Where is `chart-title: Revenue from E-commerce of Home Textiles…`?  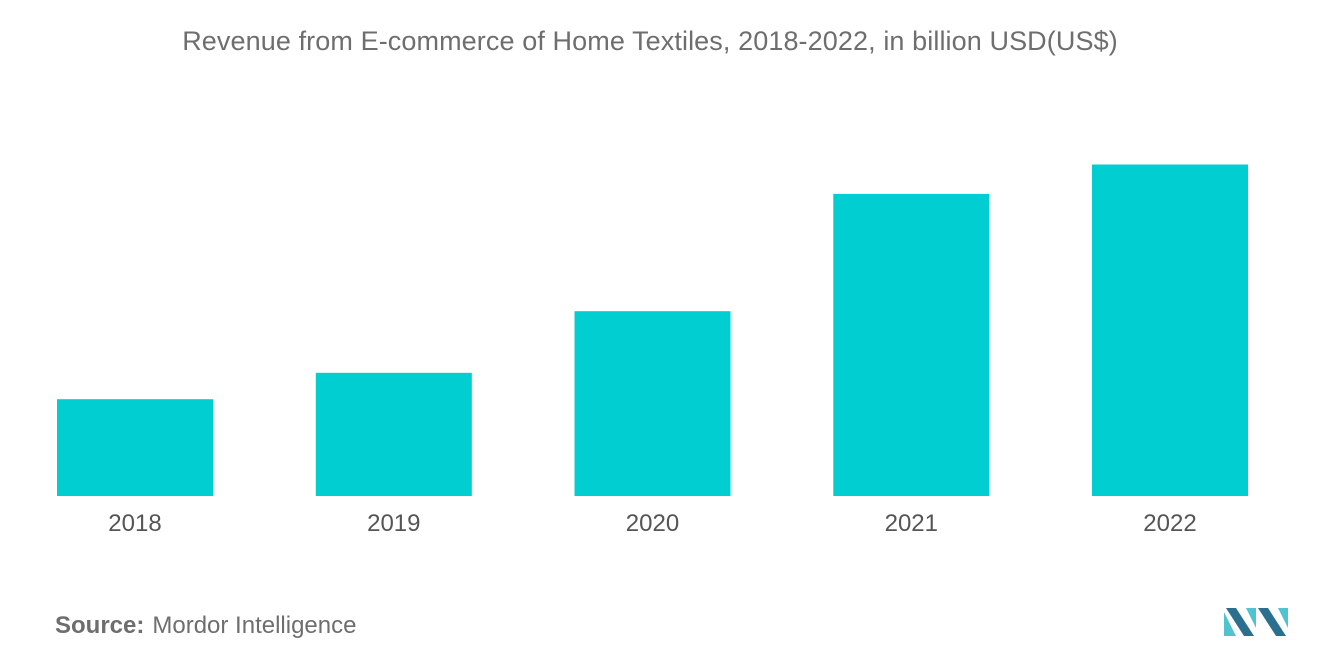 chart-title: Revenue from E-commerce of Home Textiles… is located at coordinates (650, 41).